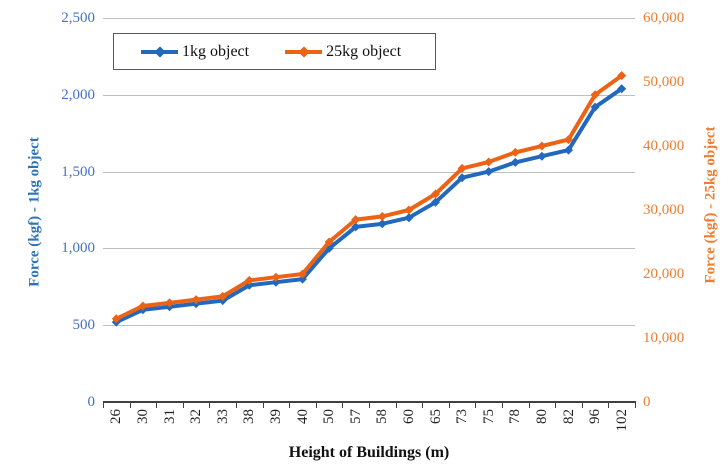 The width and height of the screenshot is (728, 474). I want to click on legend-line-25kg, so click(304, 51).